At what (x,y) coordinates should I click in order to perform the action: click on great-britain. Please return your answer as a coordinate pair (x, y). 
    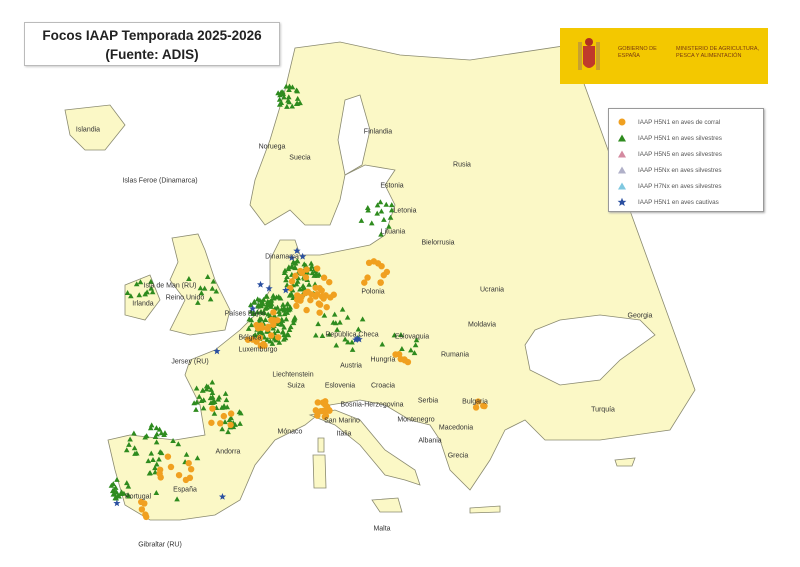
    Looking at the image, I should click on (200, 284).